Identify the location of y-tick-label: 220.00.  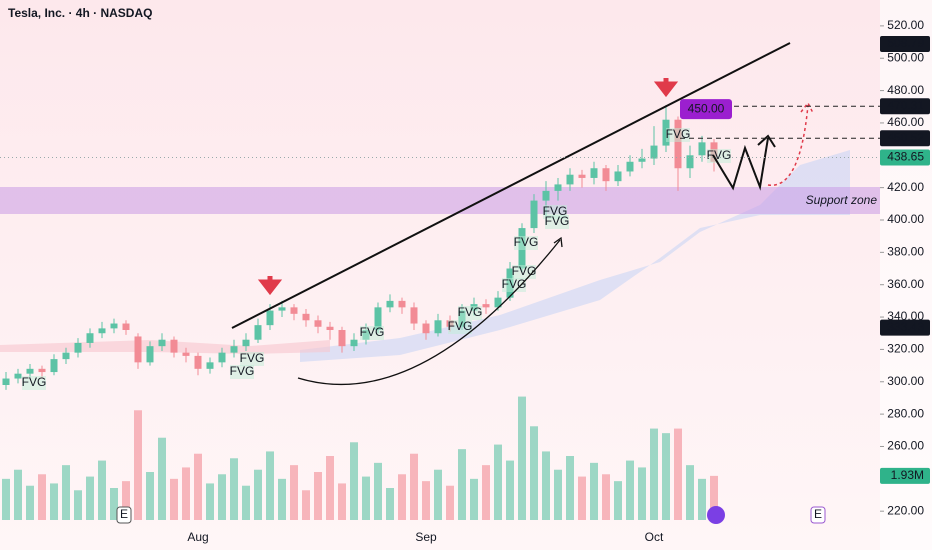
(905, 510).